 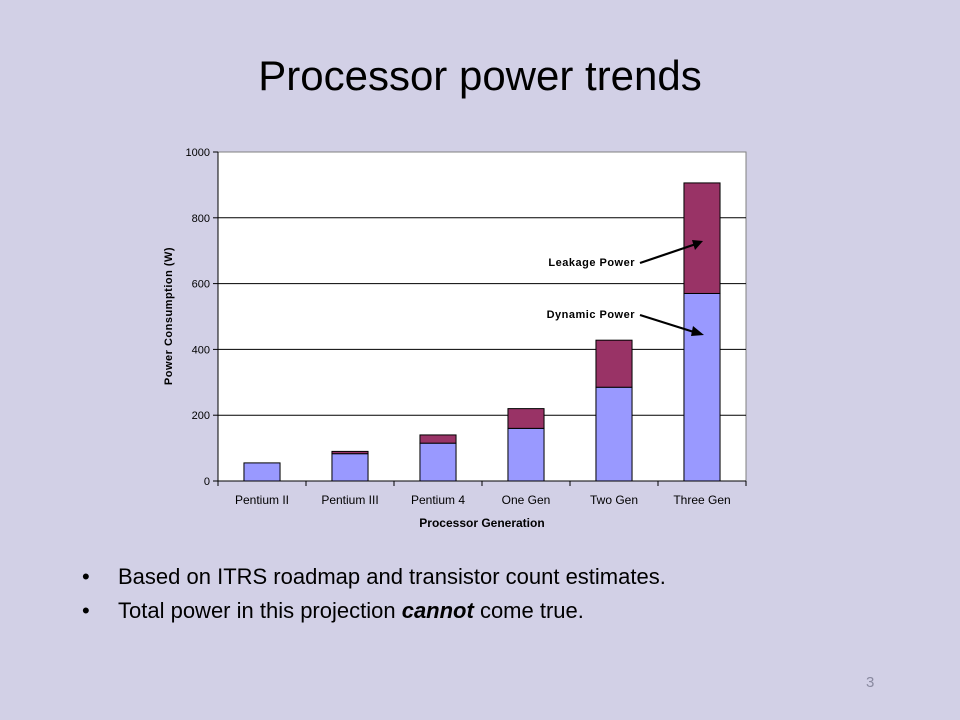 What do you see at coordinates (198, 153) in the screenshot?
I see `y-tick-label: 1000` at bounding box center [198, 153].